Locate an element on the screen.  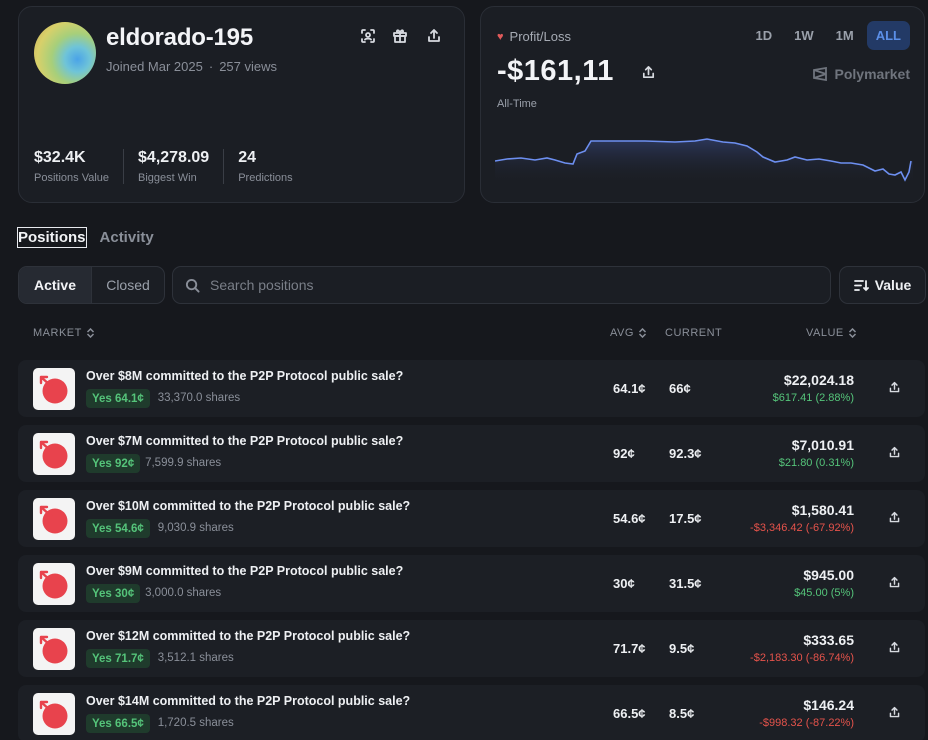
pnl-chart-line is located at coordinates (703, 160).